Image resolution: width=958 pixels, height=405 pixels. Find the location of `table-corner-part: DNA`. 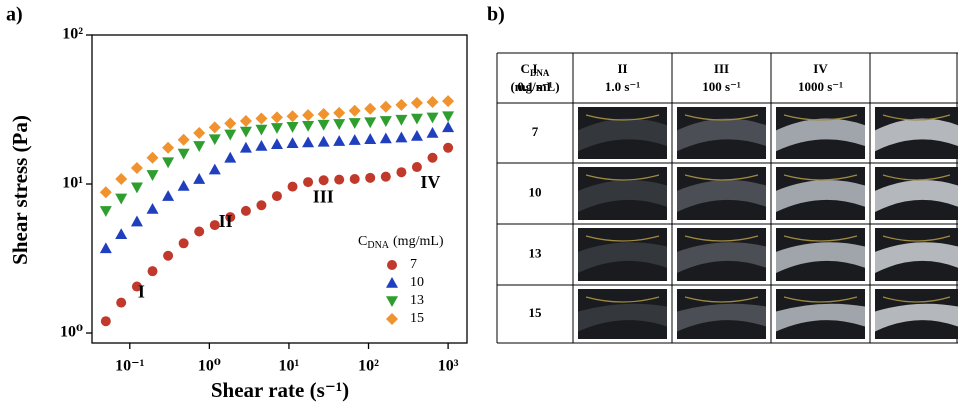

table-corner-part: DNA is located at coordinates (540, 73).